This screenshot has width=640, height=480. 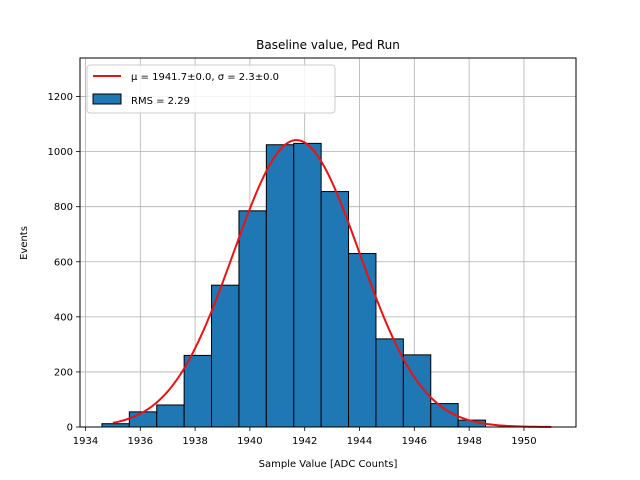 I want to click on chart-title: Baseline value, Ped Run, so click(x=328, y=45).